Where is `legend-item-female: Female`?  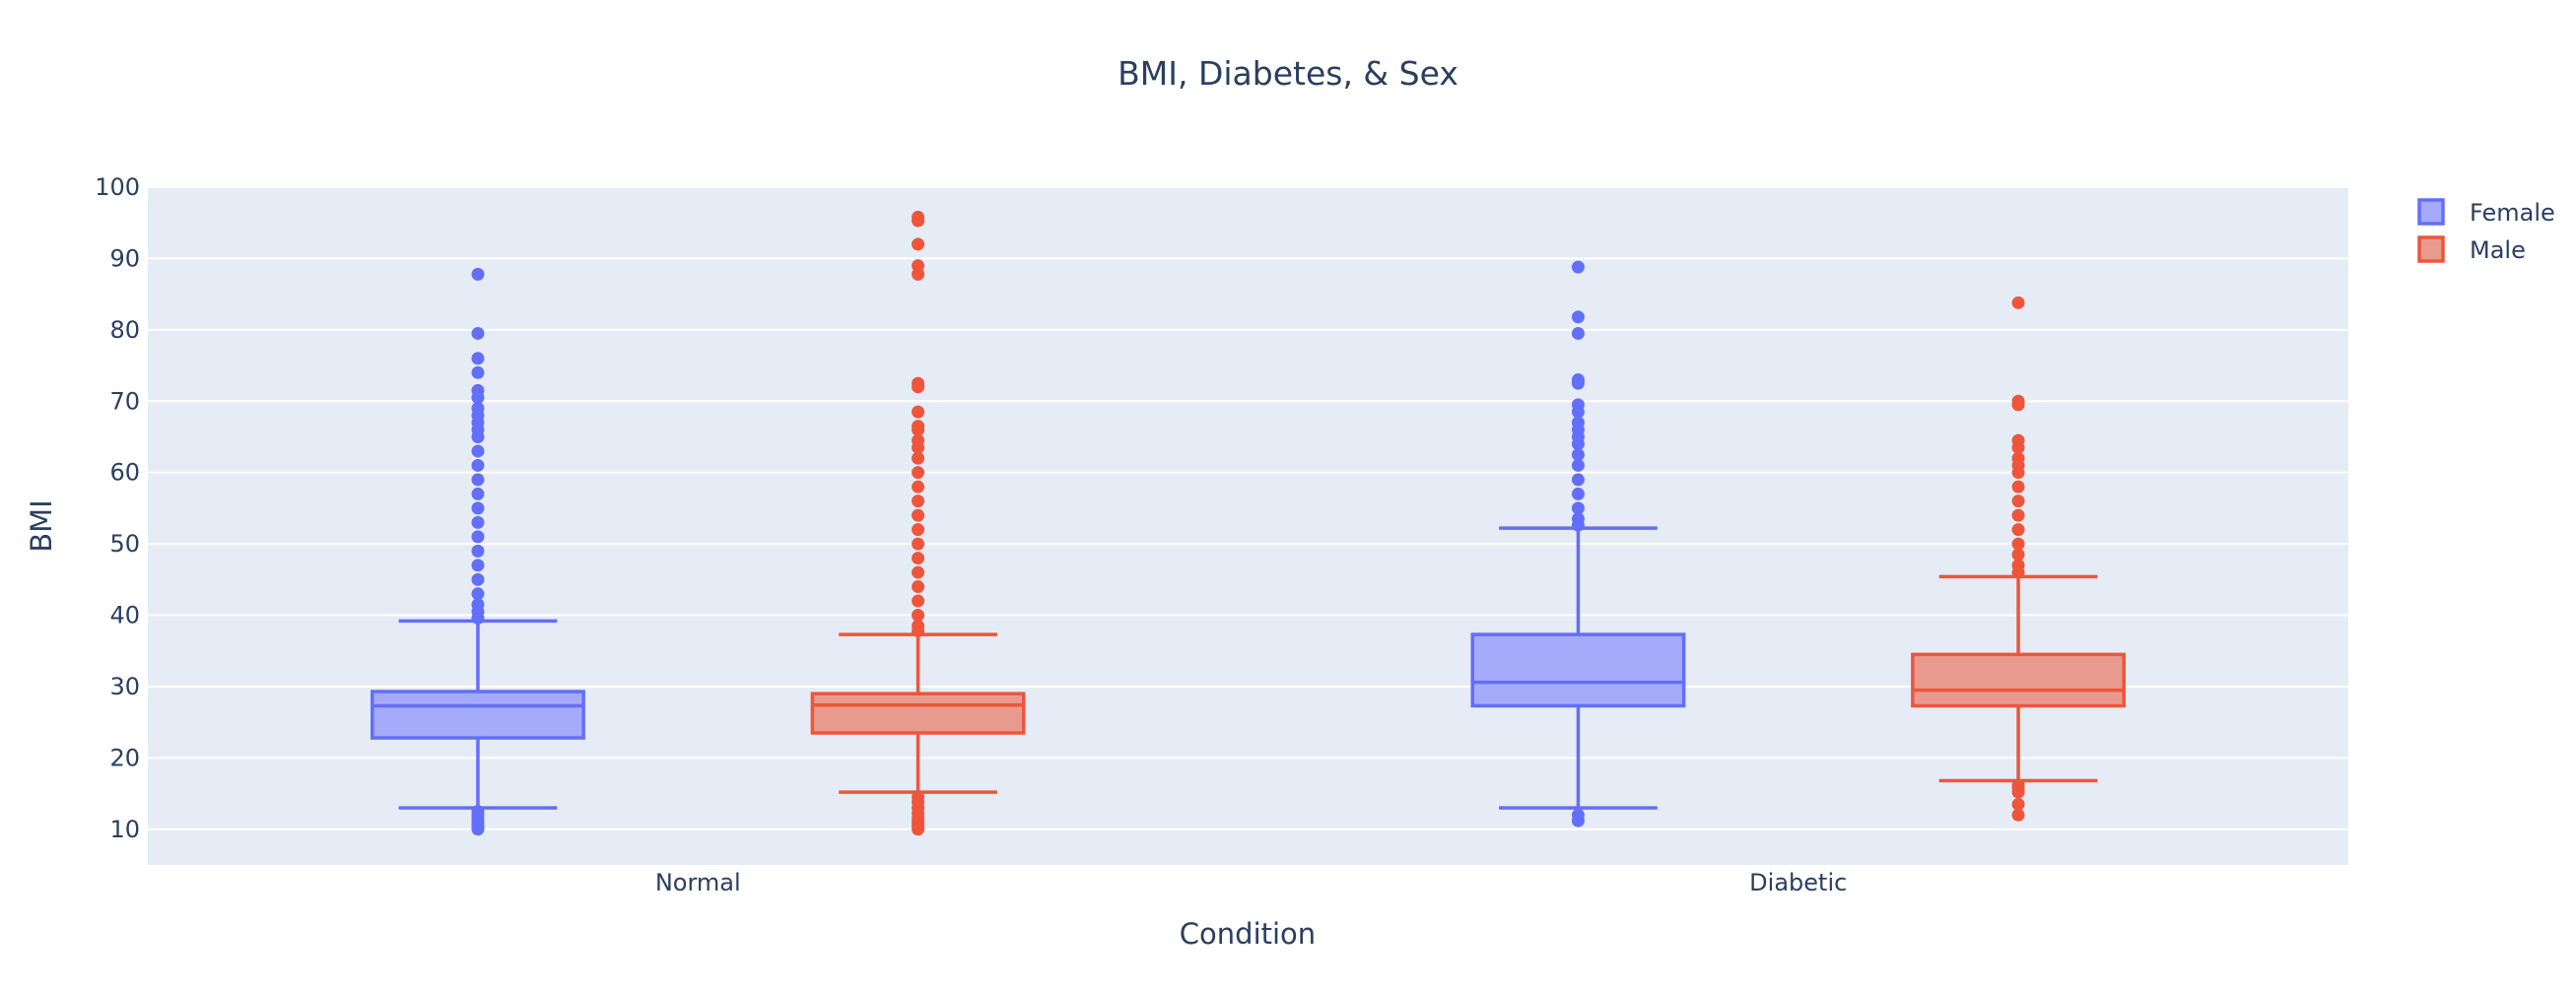 legend-item-female: Female is located at coordinates (2486, 212).